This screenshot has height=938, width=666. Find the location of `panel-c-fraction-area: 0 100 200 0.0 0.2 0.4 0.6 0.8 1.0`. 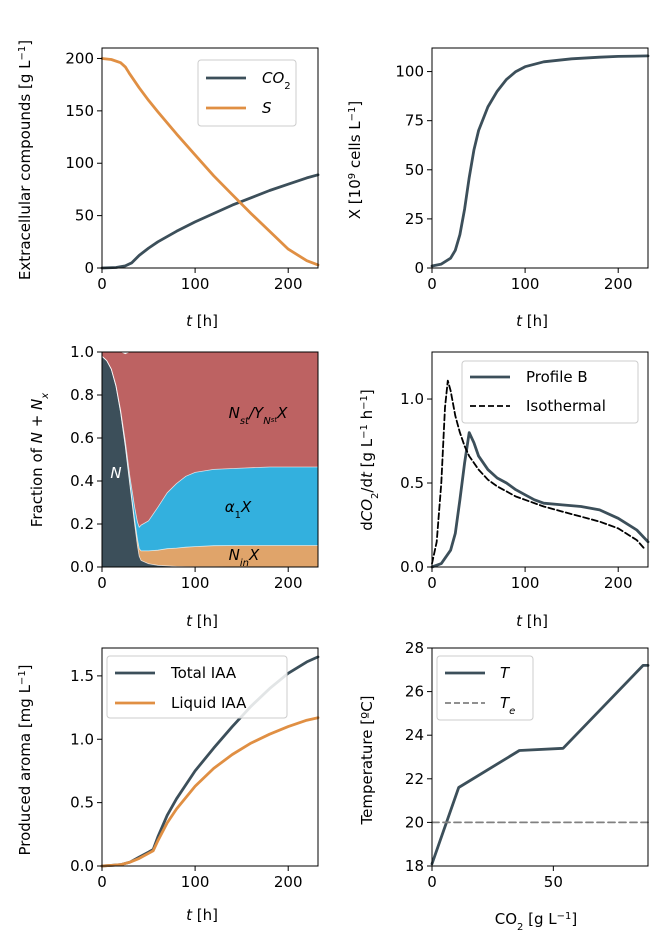

panel-c-fraction-area: 0 100 200 0.0 0.2 0.4 0.6 0.8 1.0 is located at coordinates (194, 467).